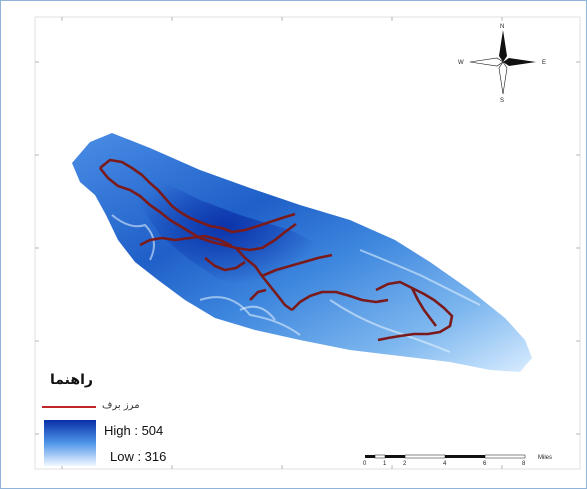 The height and width of the screenshot is (489, 587). What do you see at coordinates (121, 405) in the screenshot?
I see `legend-line-label: مرز برف` at bounding box center [121, 405].